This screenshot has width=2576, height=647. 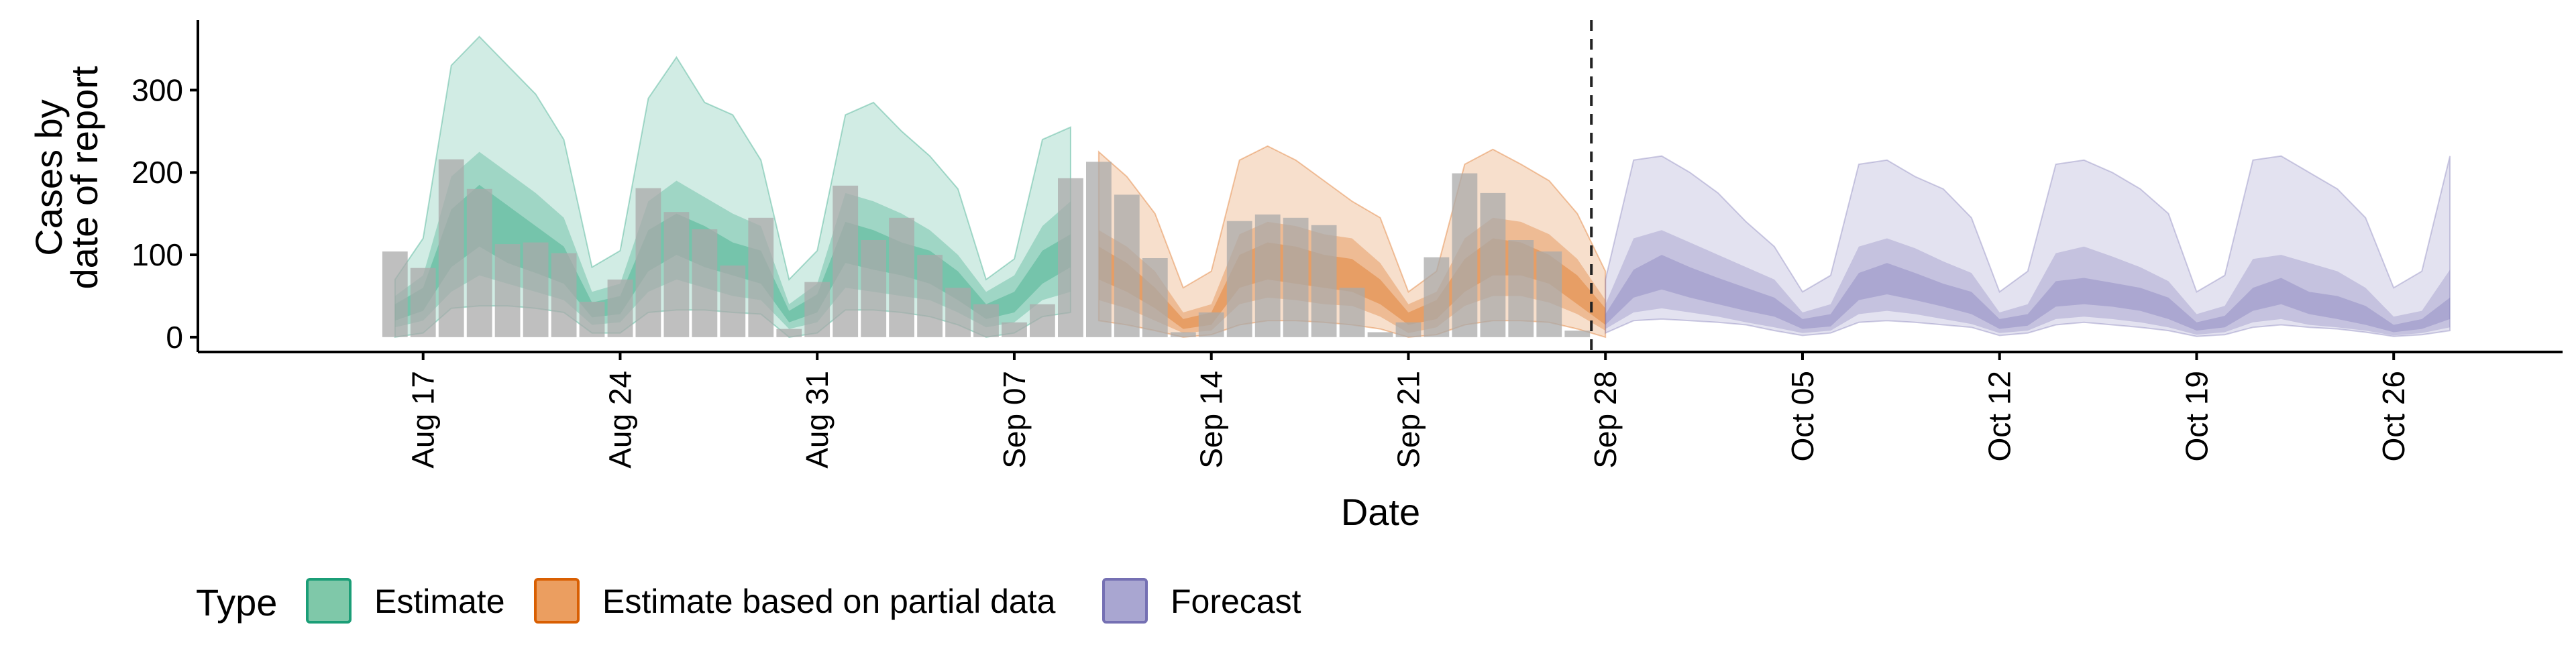 What do you see at coordinates (1605, 420) in the screenshot?
I see `x-tick-label: Sep 28` at bounding box center [1605, 420].